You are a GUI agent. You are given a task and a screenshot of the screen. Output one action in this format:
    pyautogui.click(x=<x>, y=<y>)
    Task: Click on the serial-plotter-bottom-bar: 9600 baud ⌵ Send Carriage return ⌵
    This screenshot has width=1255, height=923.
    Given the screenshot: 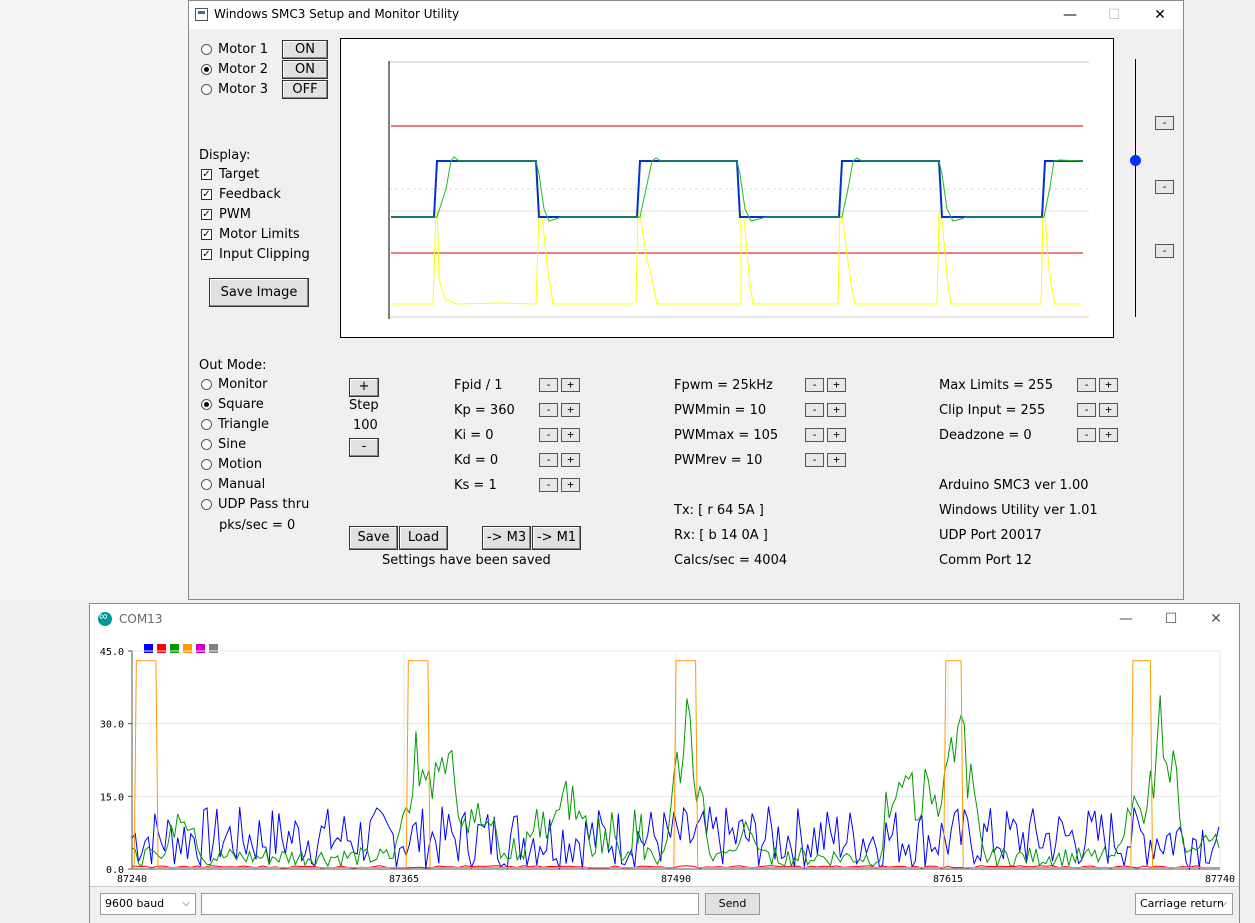 What is the action you would take?
    pyautogui.click(x=664, y=904)
    